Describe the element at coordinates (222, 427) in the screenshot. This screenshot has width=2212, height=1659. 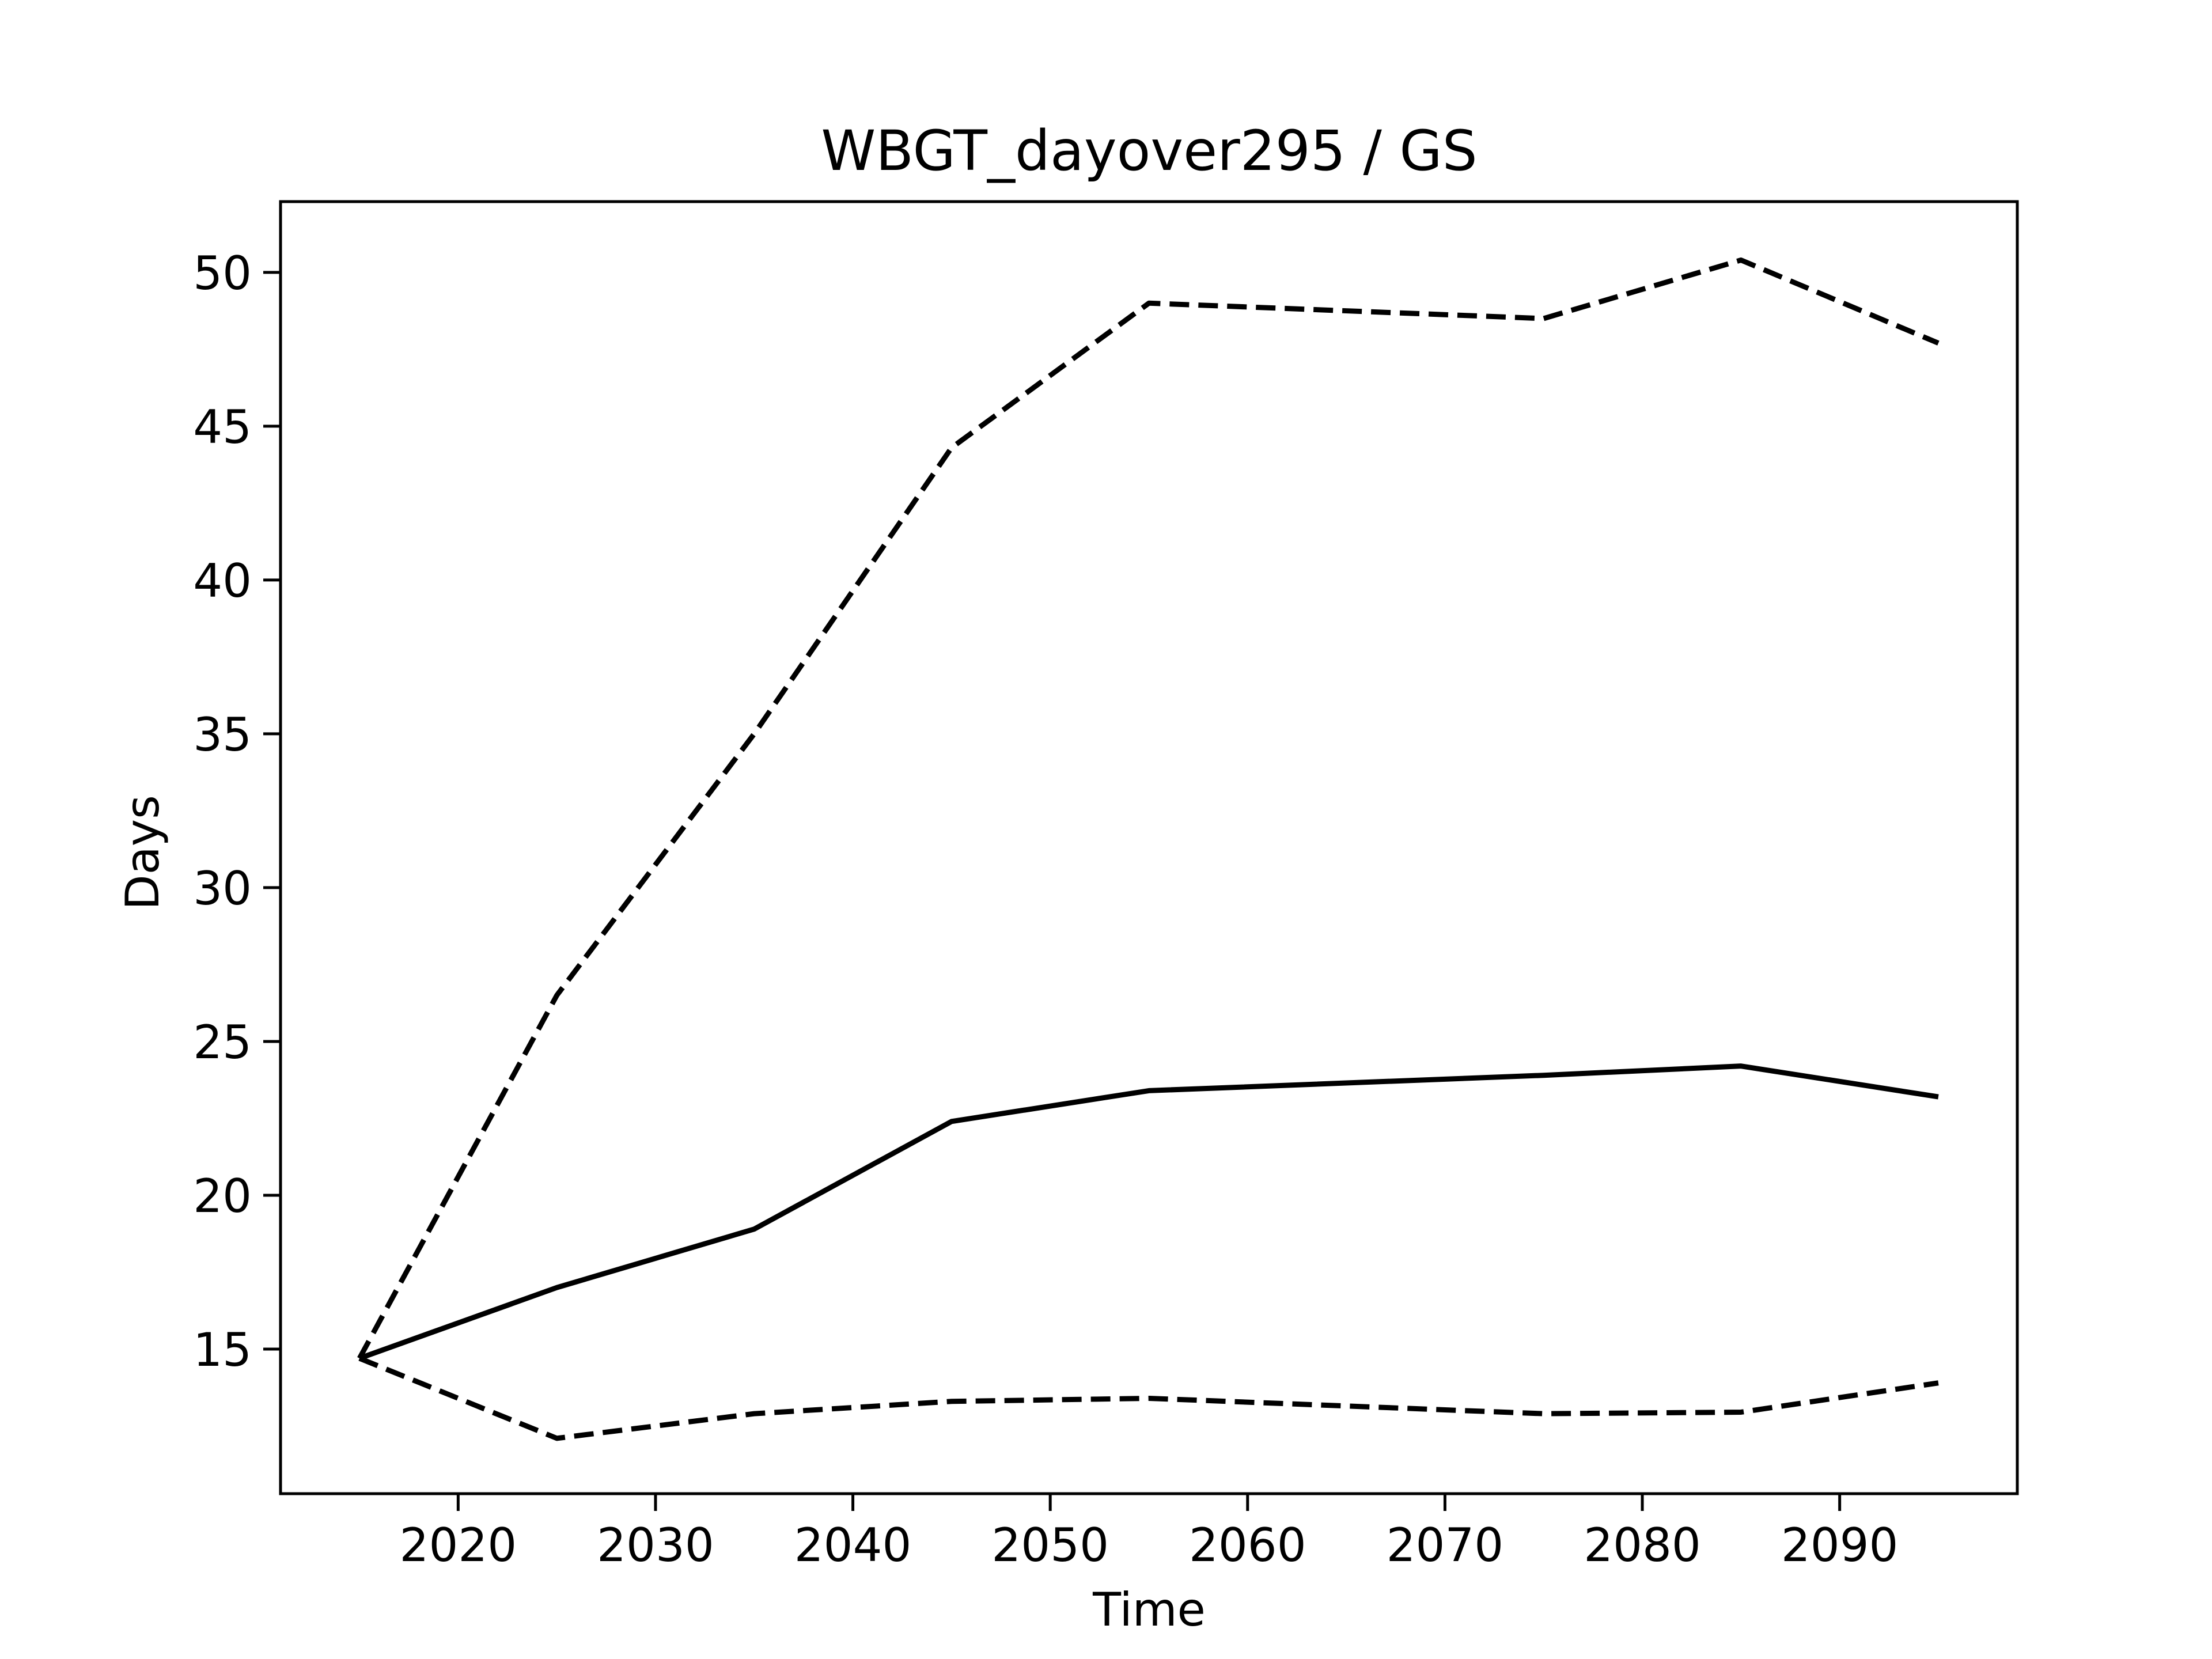
I see `y-tick-label: 45` at that location.